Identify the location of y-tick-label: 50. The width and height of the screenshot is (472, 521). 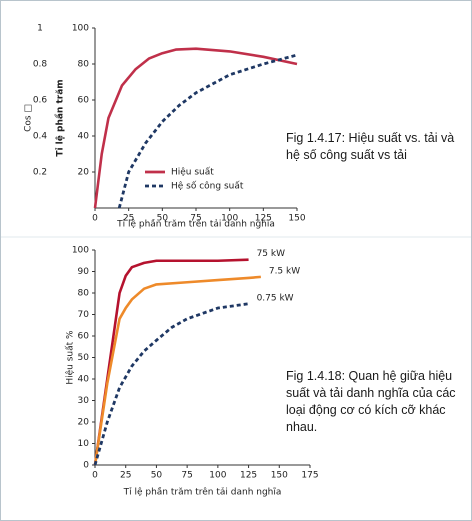
(84, 358).